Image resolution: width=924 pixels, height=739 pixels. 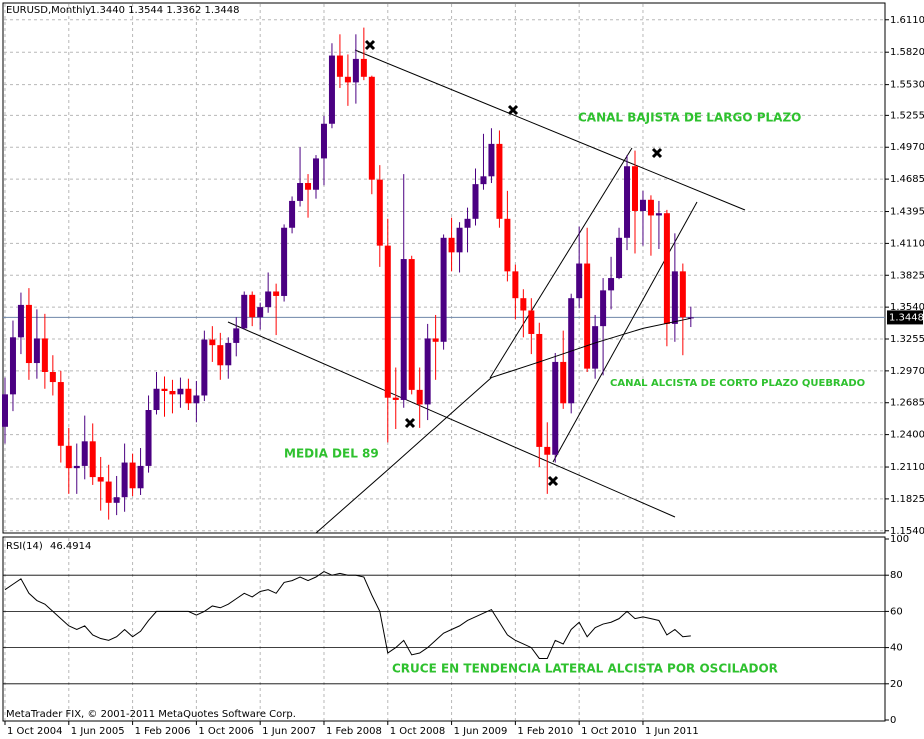 What do you see at coordinates (907, 499) in the screenshot?
I see `y-tick-label: 1.1825` at bounding box center [907, 499].